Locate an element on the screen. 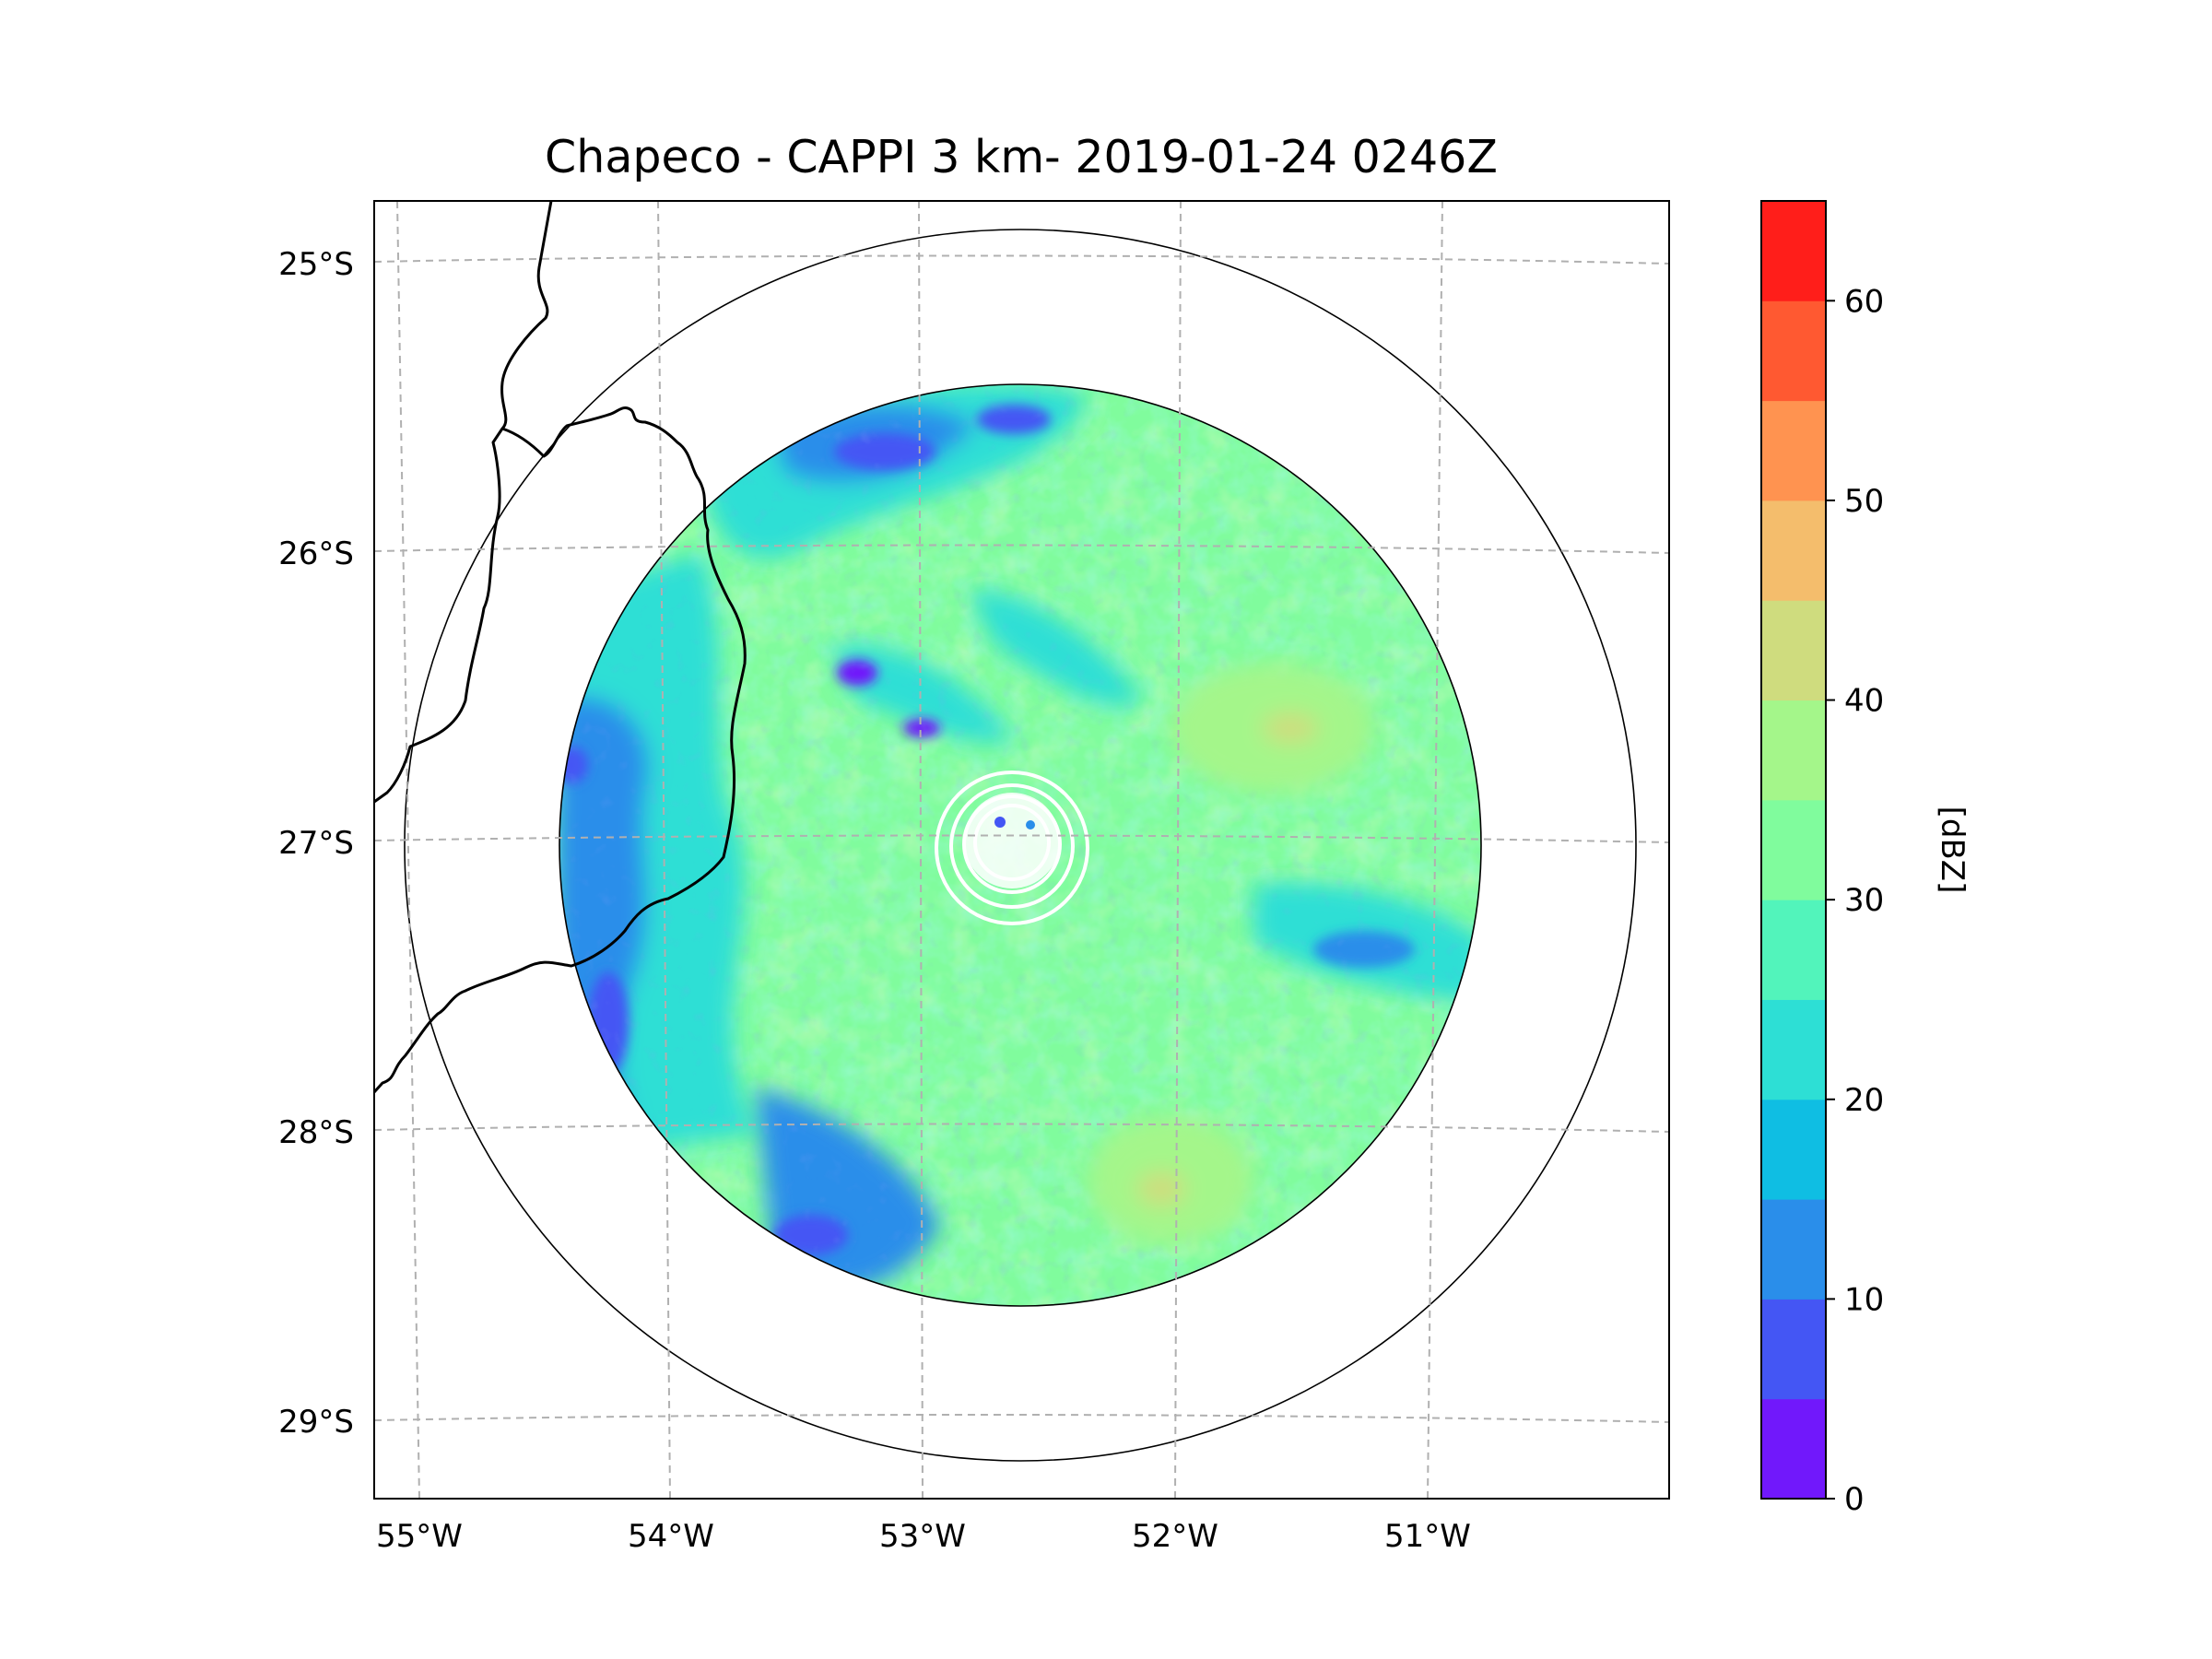 This screenshot has width=2212, height=1659. x-tick-label: 53°W is located at coordinates (922, 1536).